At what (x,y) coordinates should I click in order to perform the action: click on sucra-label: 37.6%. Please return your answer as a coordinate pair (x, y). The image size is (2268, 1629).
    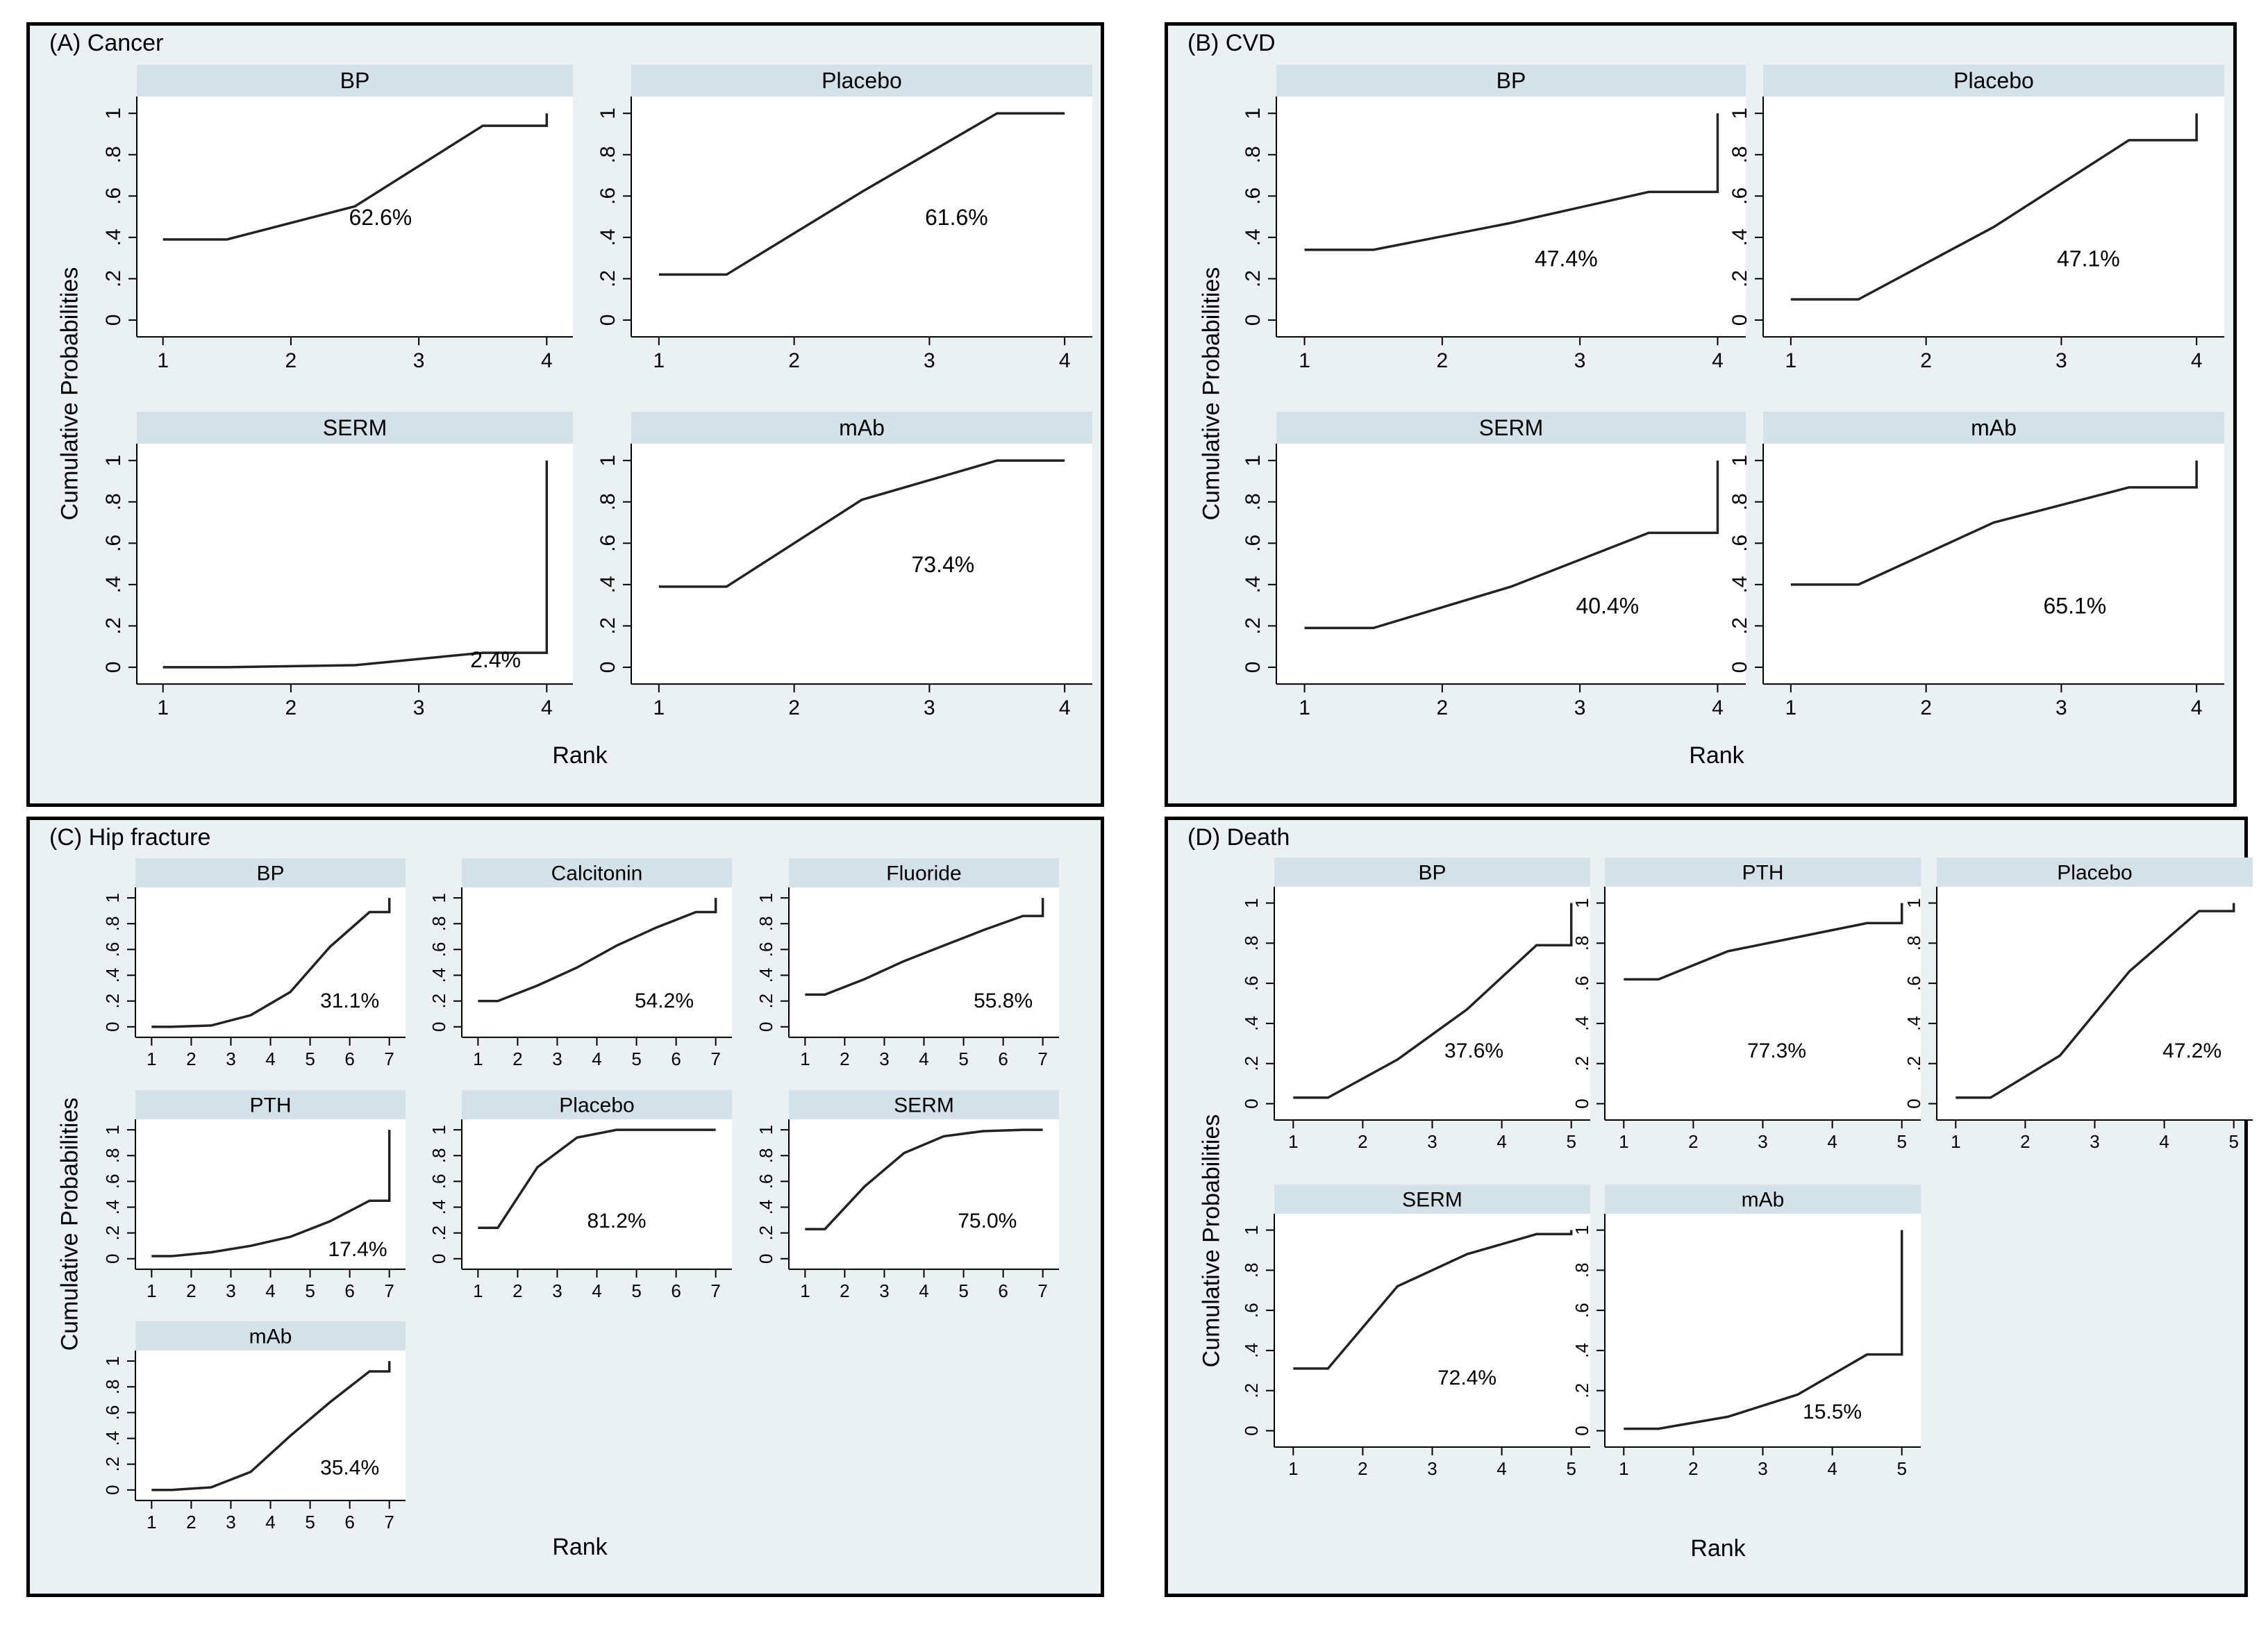
    Looking at the image, I should click on (1473, 1050).